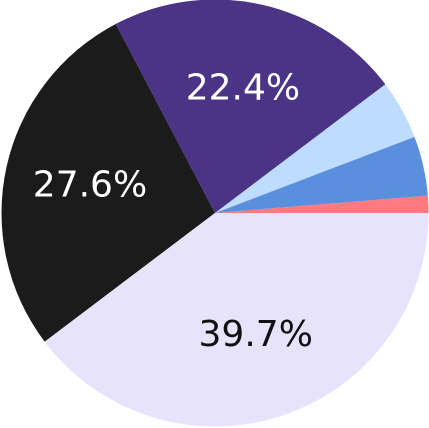  Describe the element at coordinates (90, 185) in the screenshot. I see `slice-label: 27.6%` at that location.